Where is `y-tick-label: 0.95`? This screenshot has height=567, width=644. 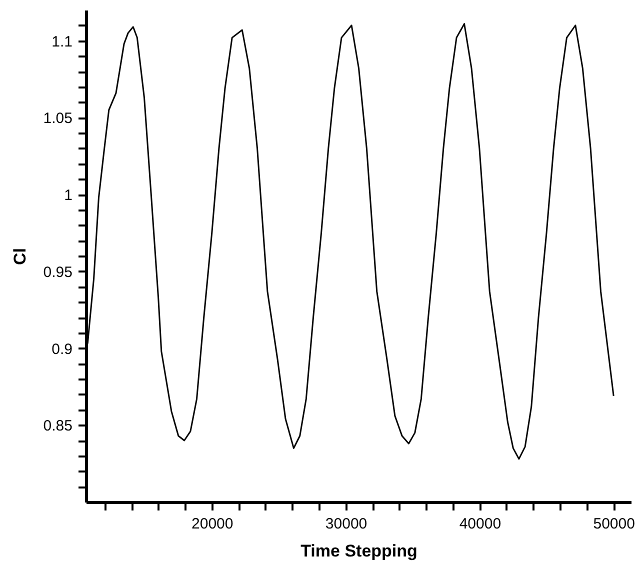 y-tick-label: 0.95 is located at coordinates (57, 272).